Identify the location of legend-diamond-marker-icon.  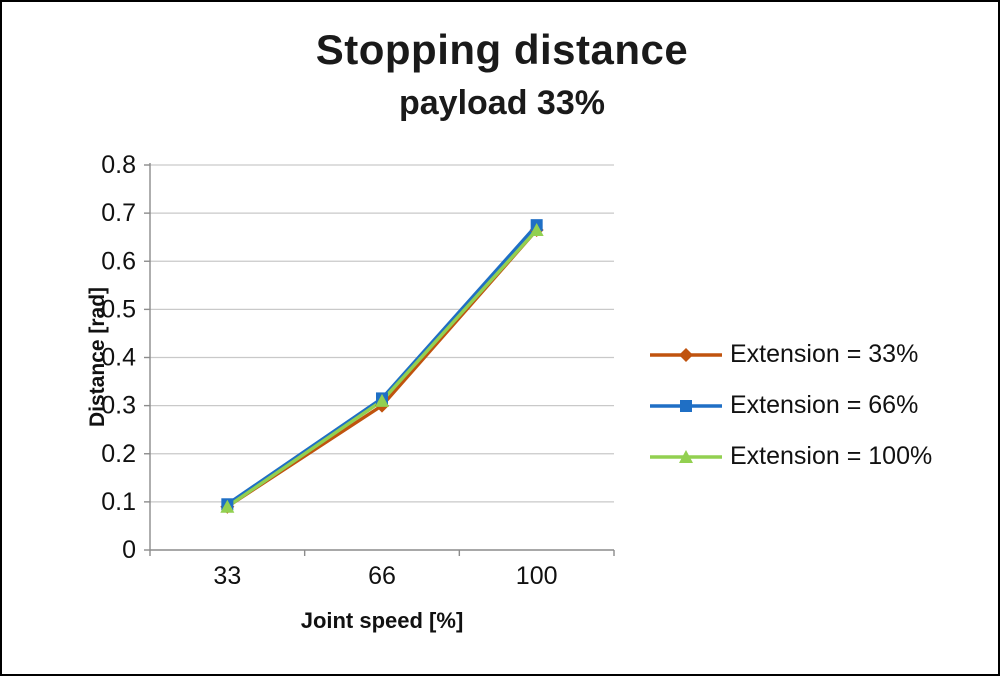
(686, 354).